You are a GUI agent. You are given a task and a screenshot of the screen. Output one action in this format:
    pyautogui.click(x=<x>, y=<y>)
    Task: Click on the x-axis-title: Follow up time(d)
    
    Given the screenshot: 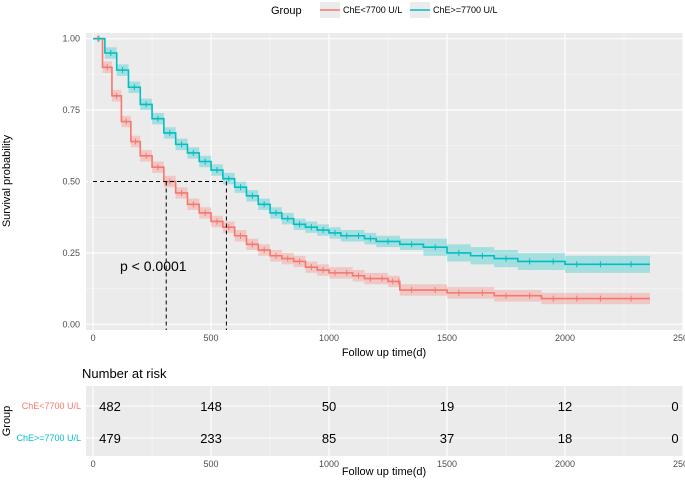 What is the action you would take?
    pyautogui.click(x=384, y=353)
    